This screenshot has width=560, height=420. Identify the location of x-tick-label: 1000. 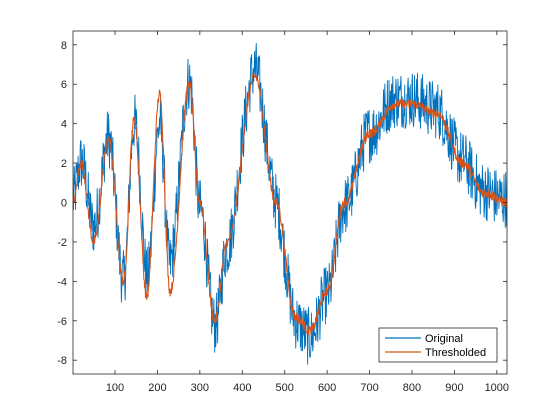
(497, 388).